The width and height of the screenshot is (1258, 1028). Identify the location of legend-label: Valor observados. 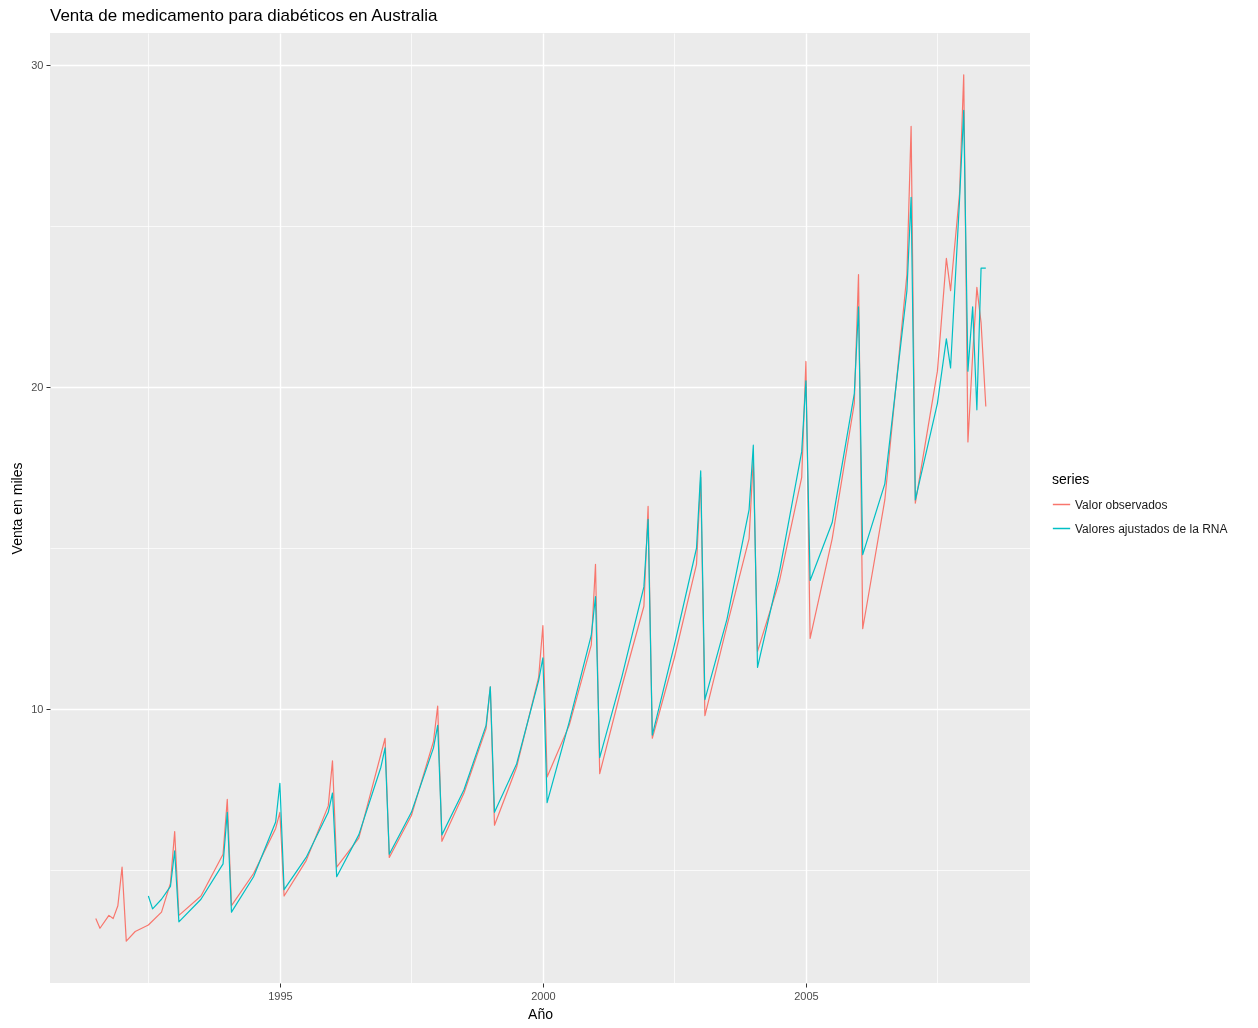
(1121, 504).